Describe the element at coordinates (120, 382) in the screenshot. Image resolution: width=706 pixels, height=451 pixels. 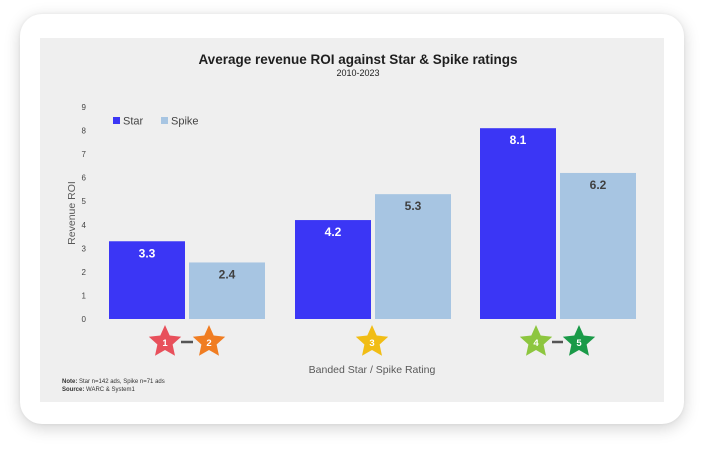
I see `note-text: Star n=142 ads, Spike n=71 ads` at that location.